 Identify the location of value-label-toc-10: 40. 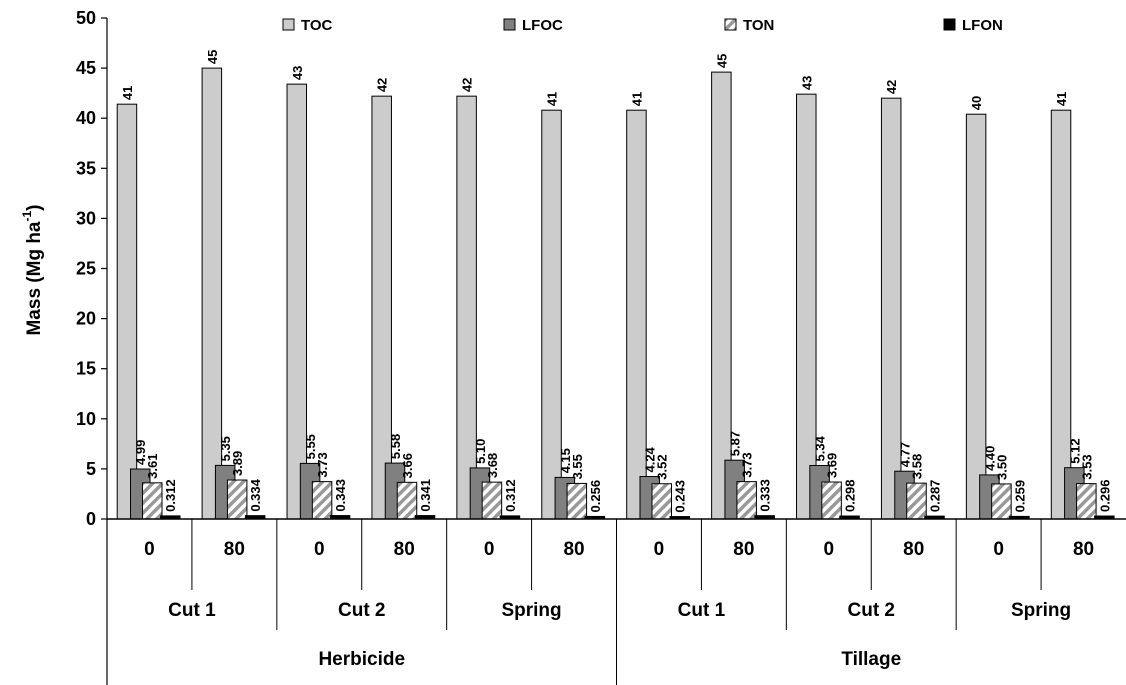
(976, 103).